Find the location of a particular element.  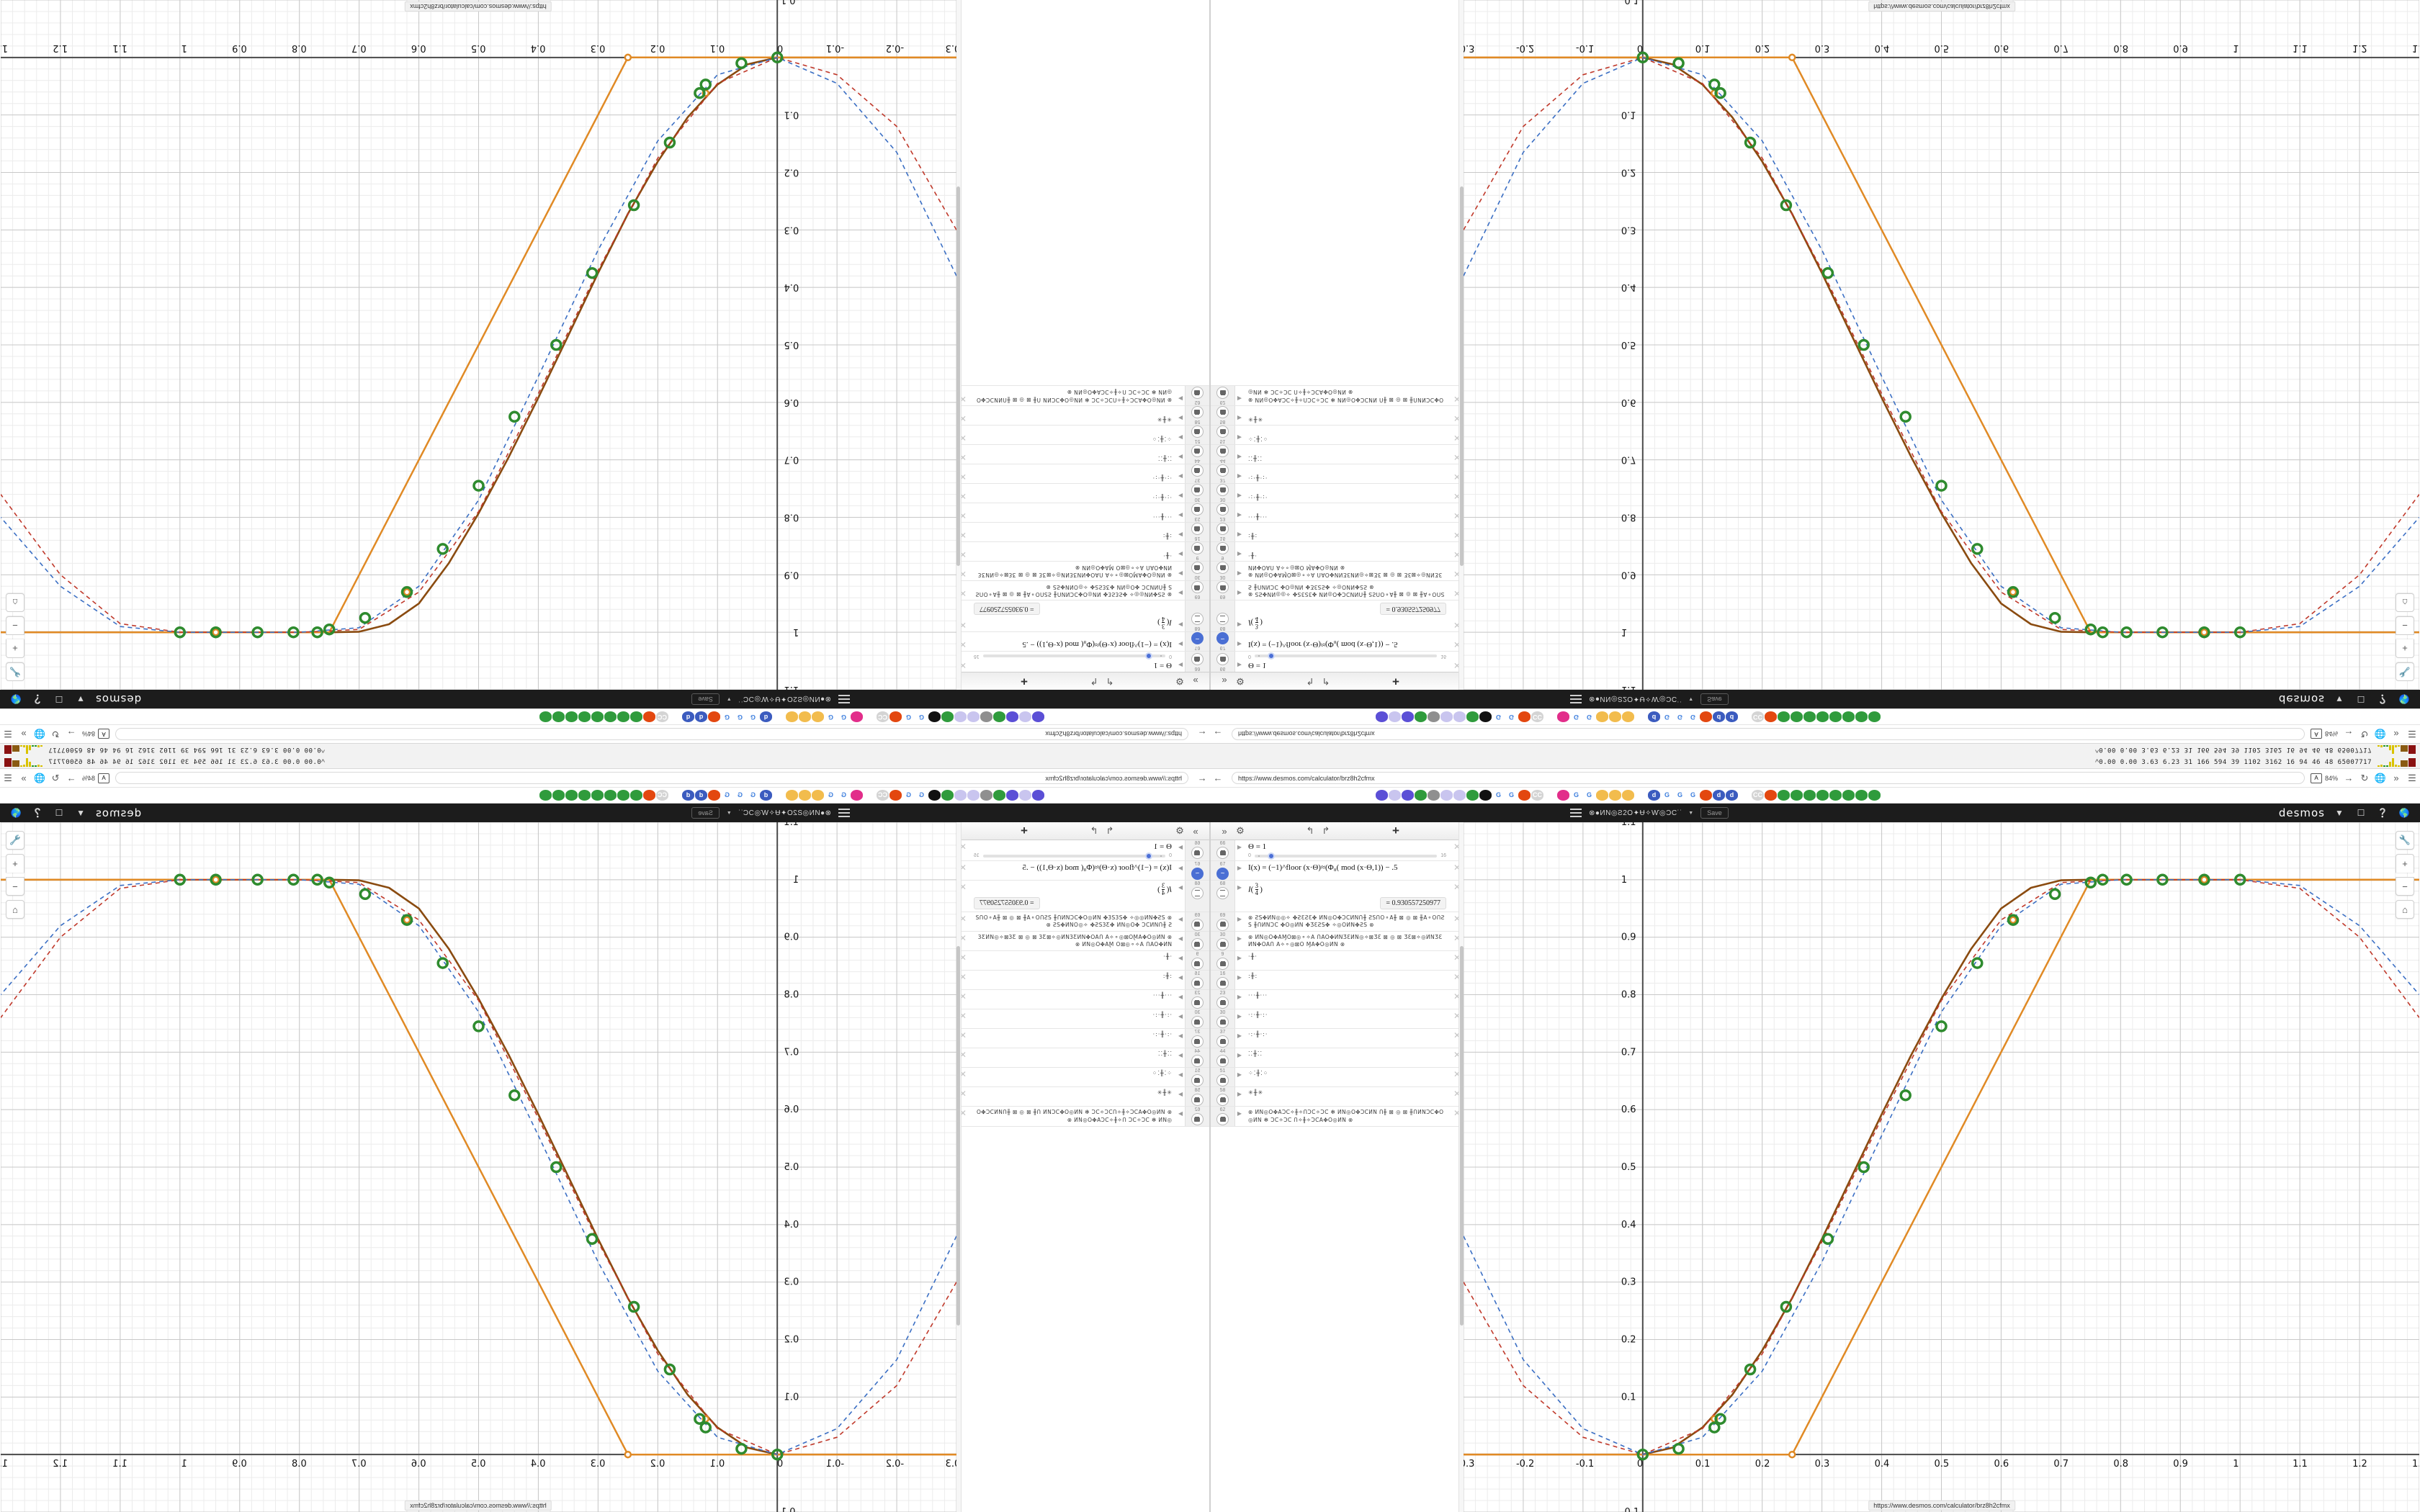

home-icon: ⌂ is located at coordinates (15, 909).